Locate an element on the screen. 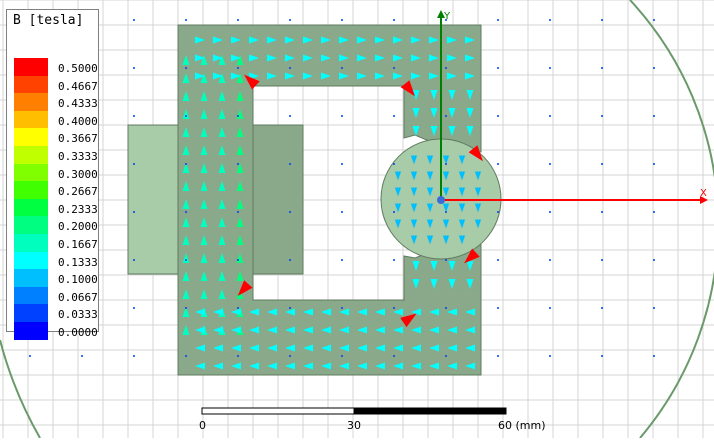  legend-entry: 0.1667 is located at coordinates (56, 243).